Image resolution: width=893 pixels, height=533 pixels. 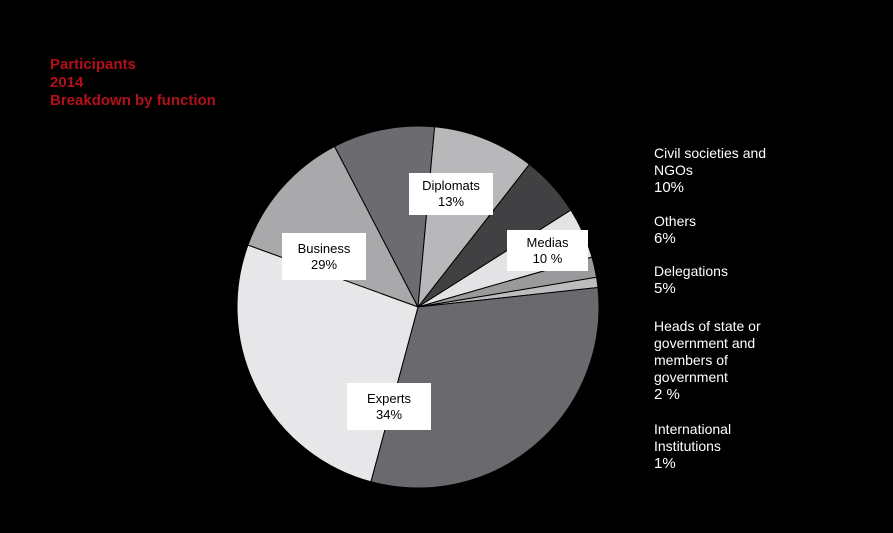 What do you see at coordinates (665, 288) in the screenshot?
I see `legend-value: 5%` at bounding box center [665, 288].